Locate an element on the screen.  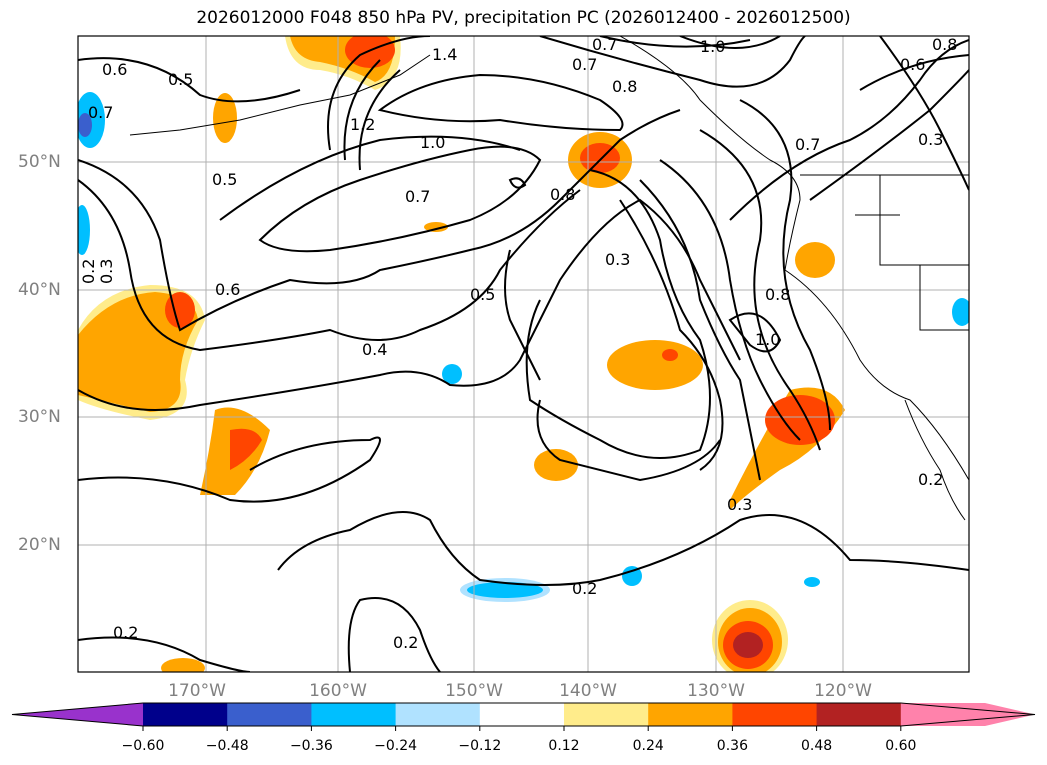
colorbar-tick-label: 0.48 is located at coordinates (817, 746).